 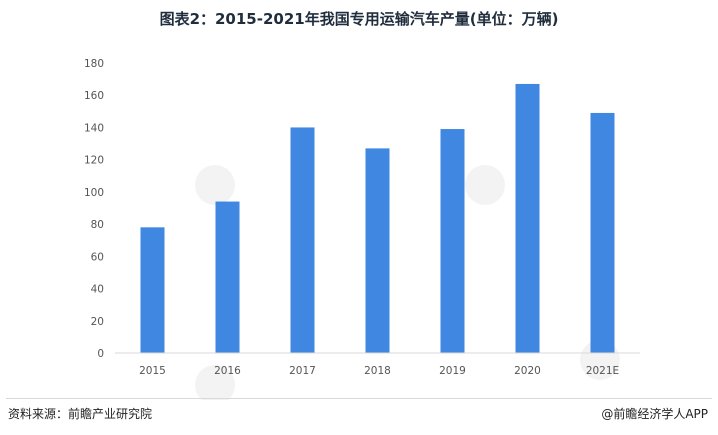 I want to click on y-tick-label: 20, so click(x=97, y=322).